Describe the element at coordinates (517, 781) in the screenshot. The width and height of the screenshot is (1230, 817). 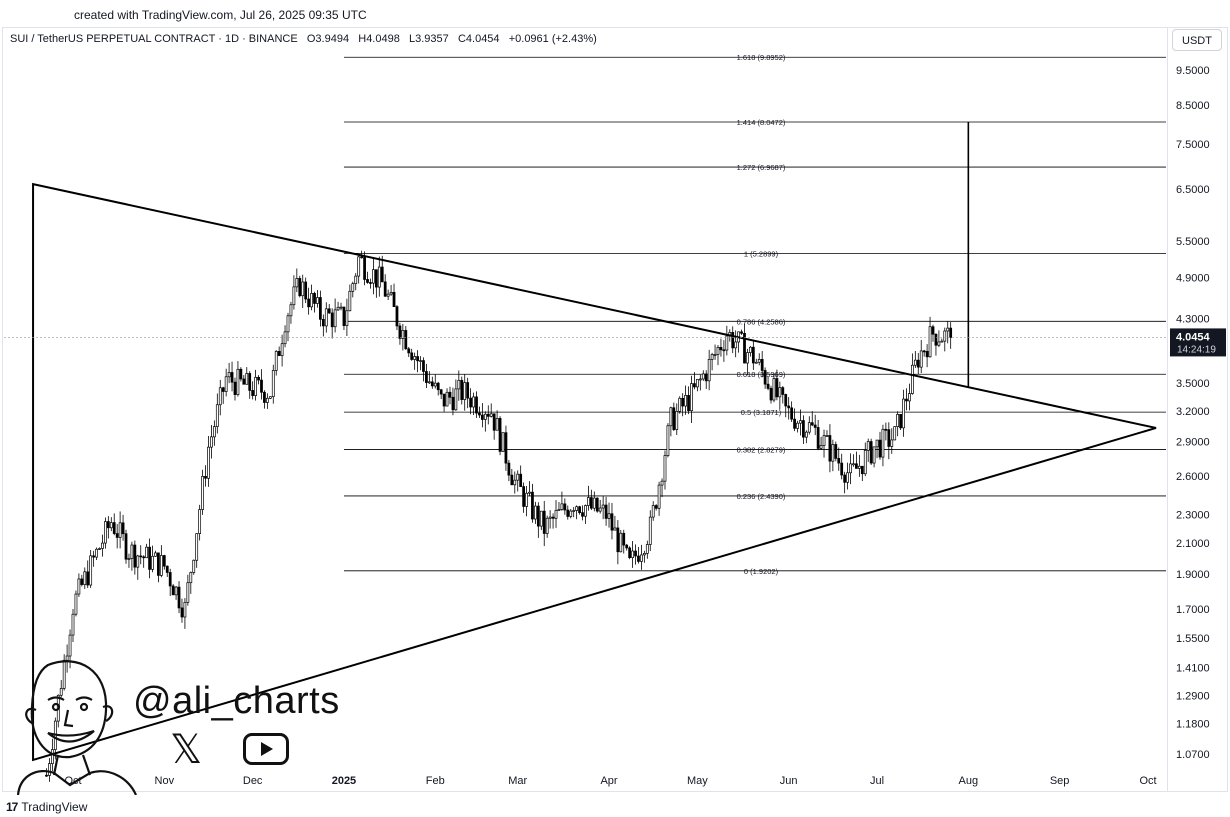
I see `time-tick-label: Mar` at that location.